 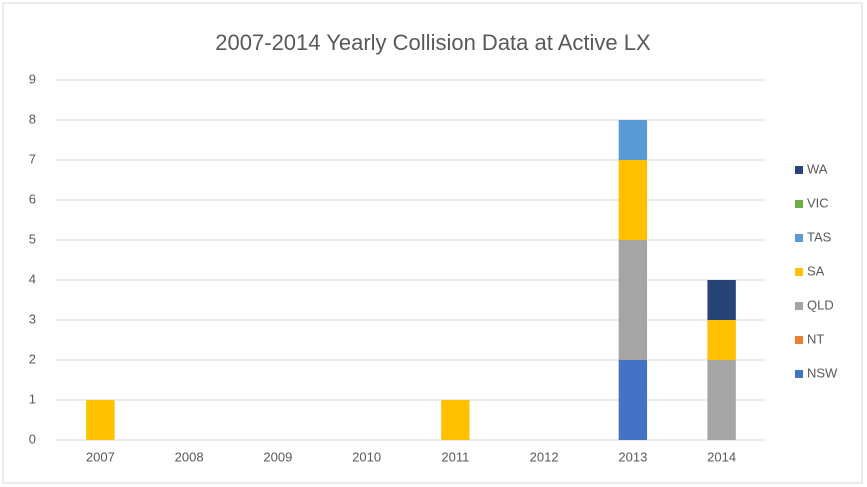 I want to click on y-tick-label: 0, so click(x=32, y=438).